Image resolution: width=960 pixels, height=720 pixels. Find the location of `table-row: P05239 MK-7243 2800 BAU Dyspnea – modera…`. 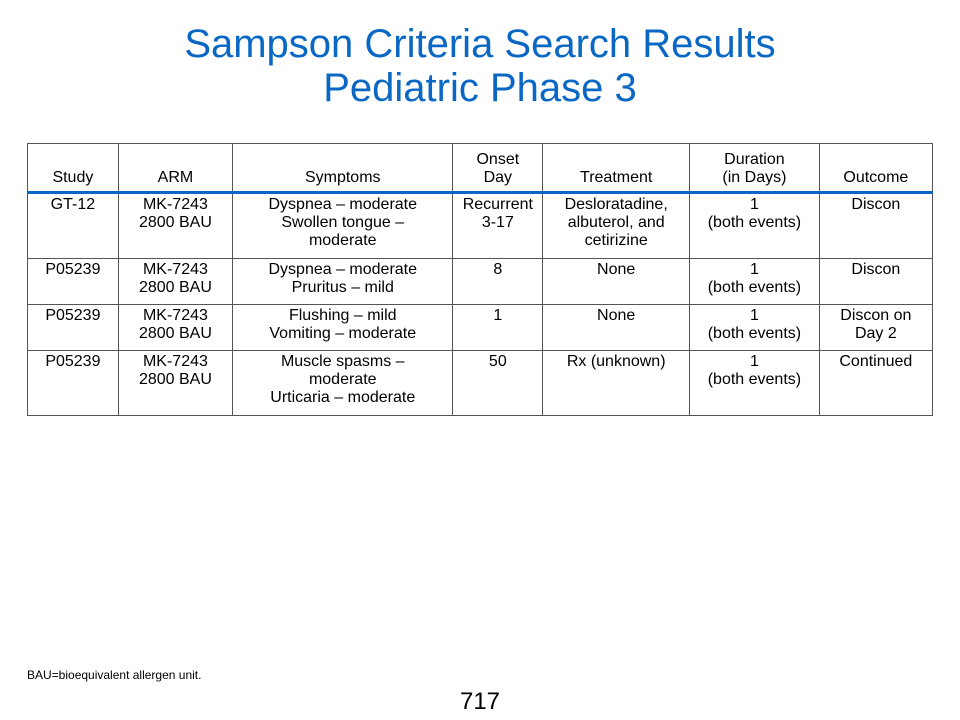

table-row: P05239 MK-7243 2800 BAU Dyspnea – modera… is located at coordinates (480, 281).